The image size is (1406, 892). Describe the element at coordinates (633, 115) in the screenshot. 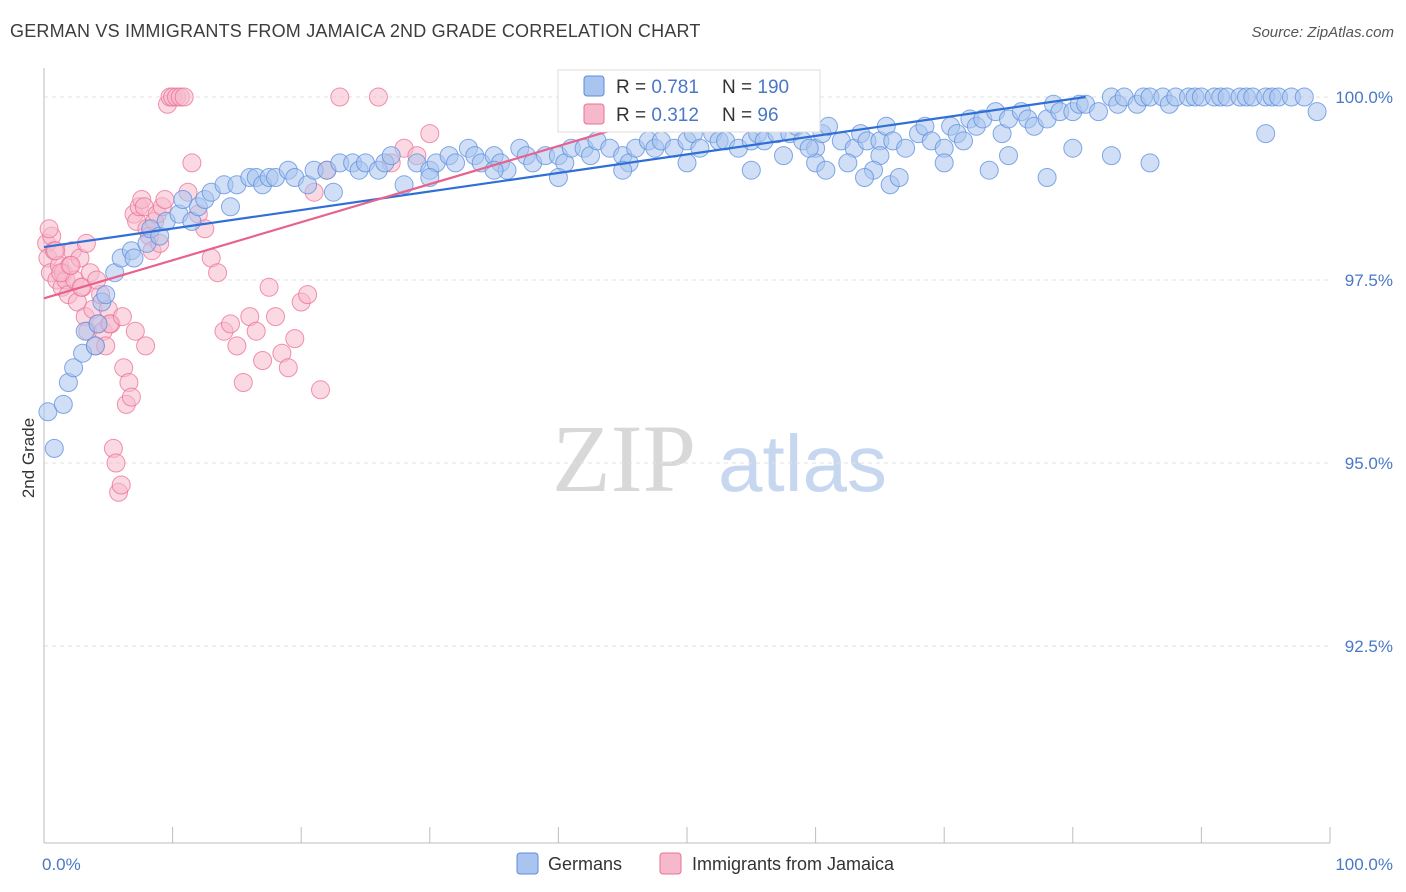

I see `stats-r-label-2: R =` at that location.